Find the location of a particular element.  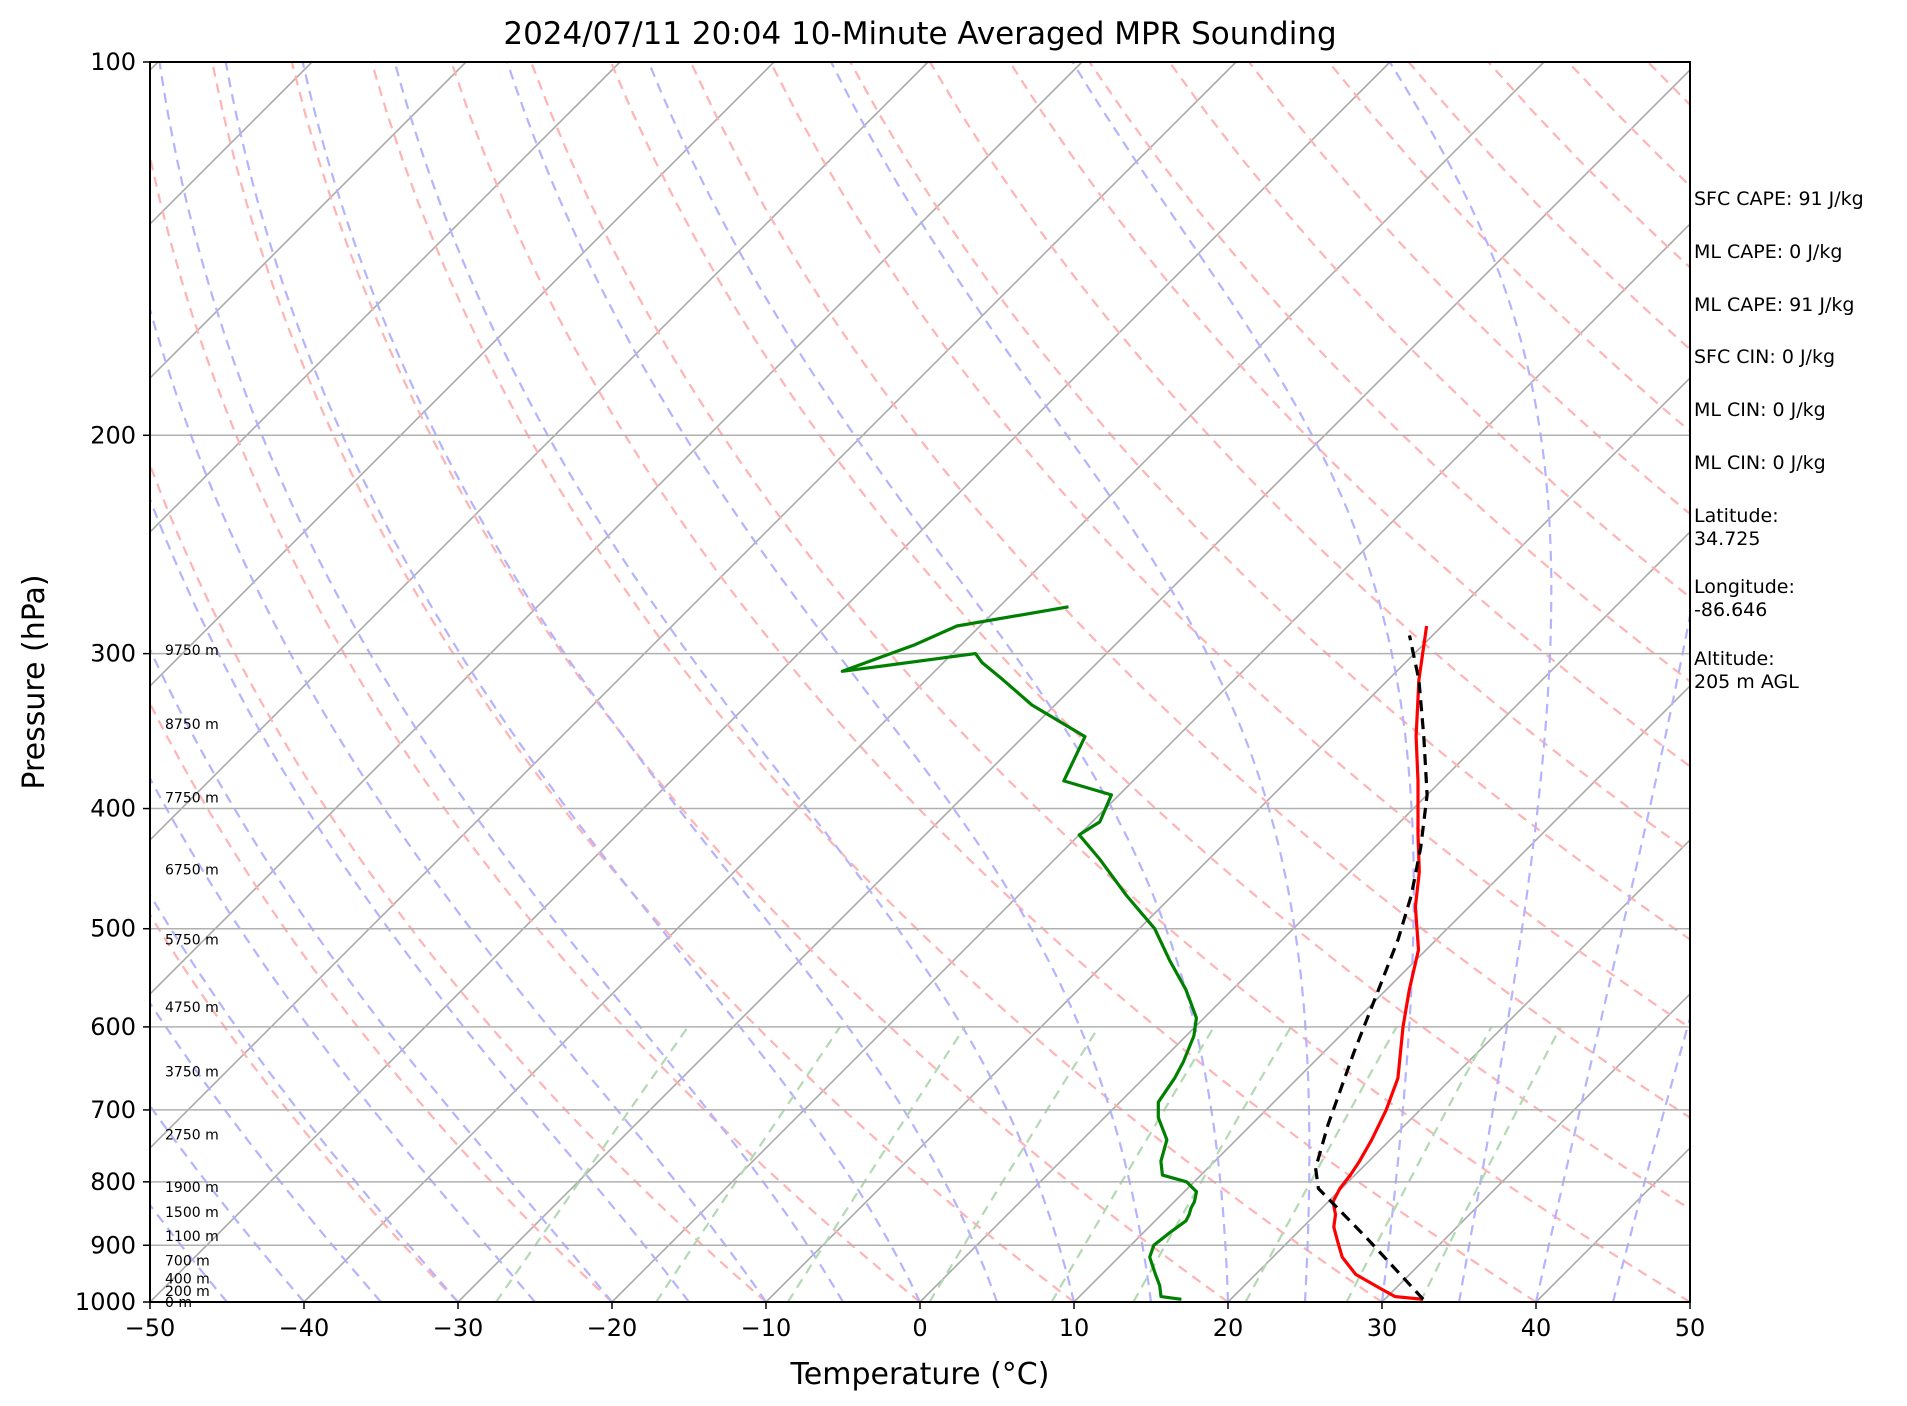

x-tick-label: 20 is located at coordinates (1228, 1328).